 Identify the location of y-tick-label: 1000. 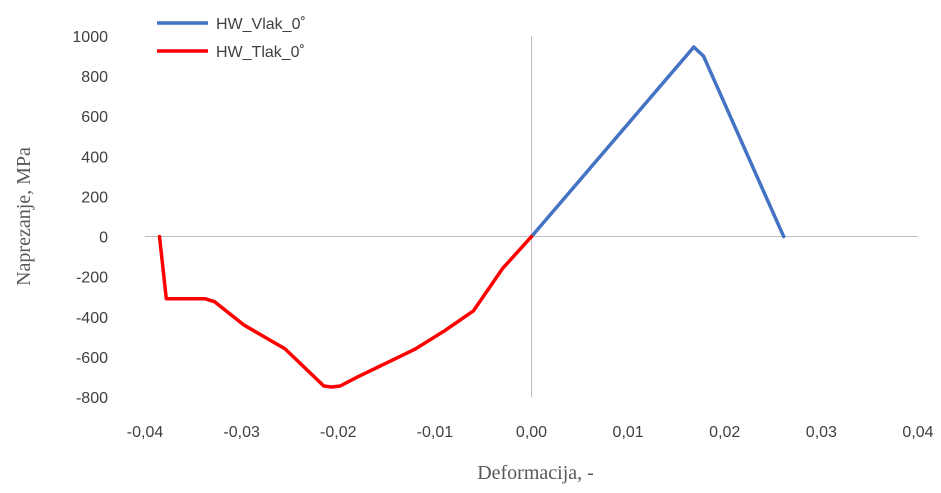
(90, 37).